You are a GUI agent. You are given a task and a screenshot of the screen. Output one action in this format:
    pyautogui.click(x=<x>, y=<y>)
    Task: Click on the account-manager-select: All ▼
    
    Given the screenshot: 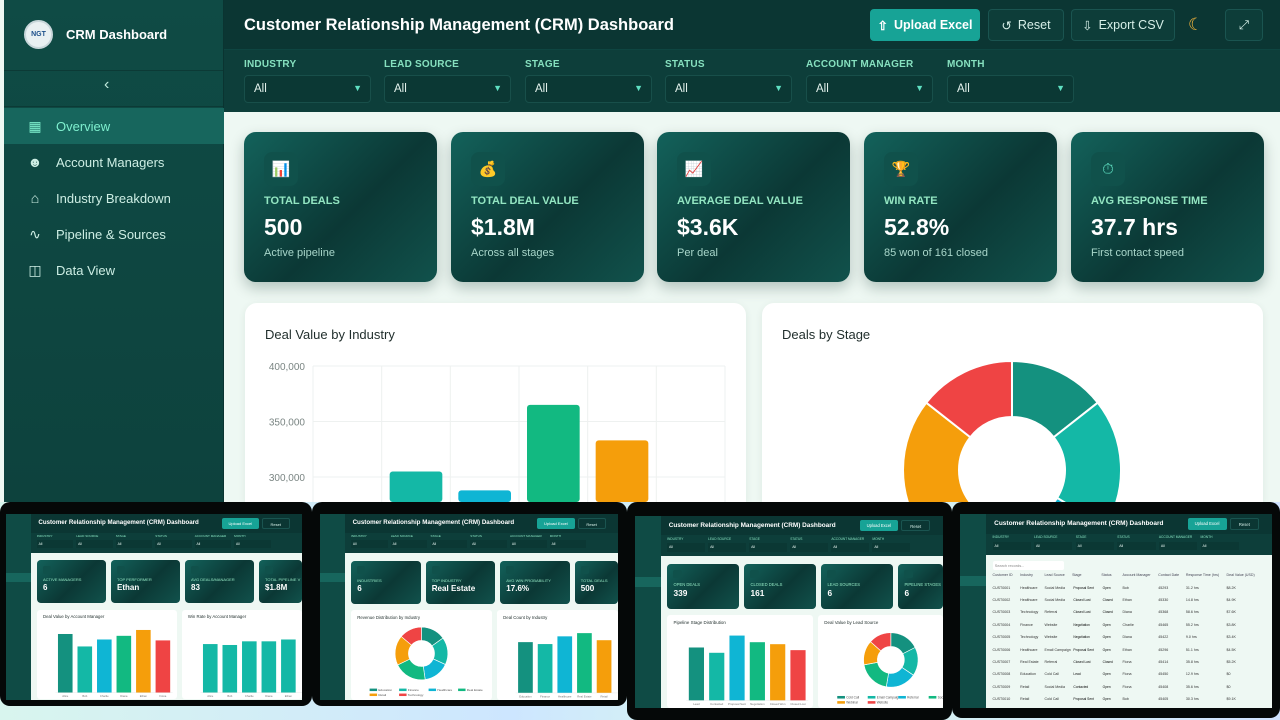 What is the action you would take?
    pyautogui.click(x=869, y=89)
    